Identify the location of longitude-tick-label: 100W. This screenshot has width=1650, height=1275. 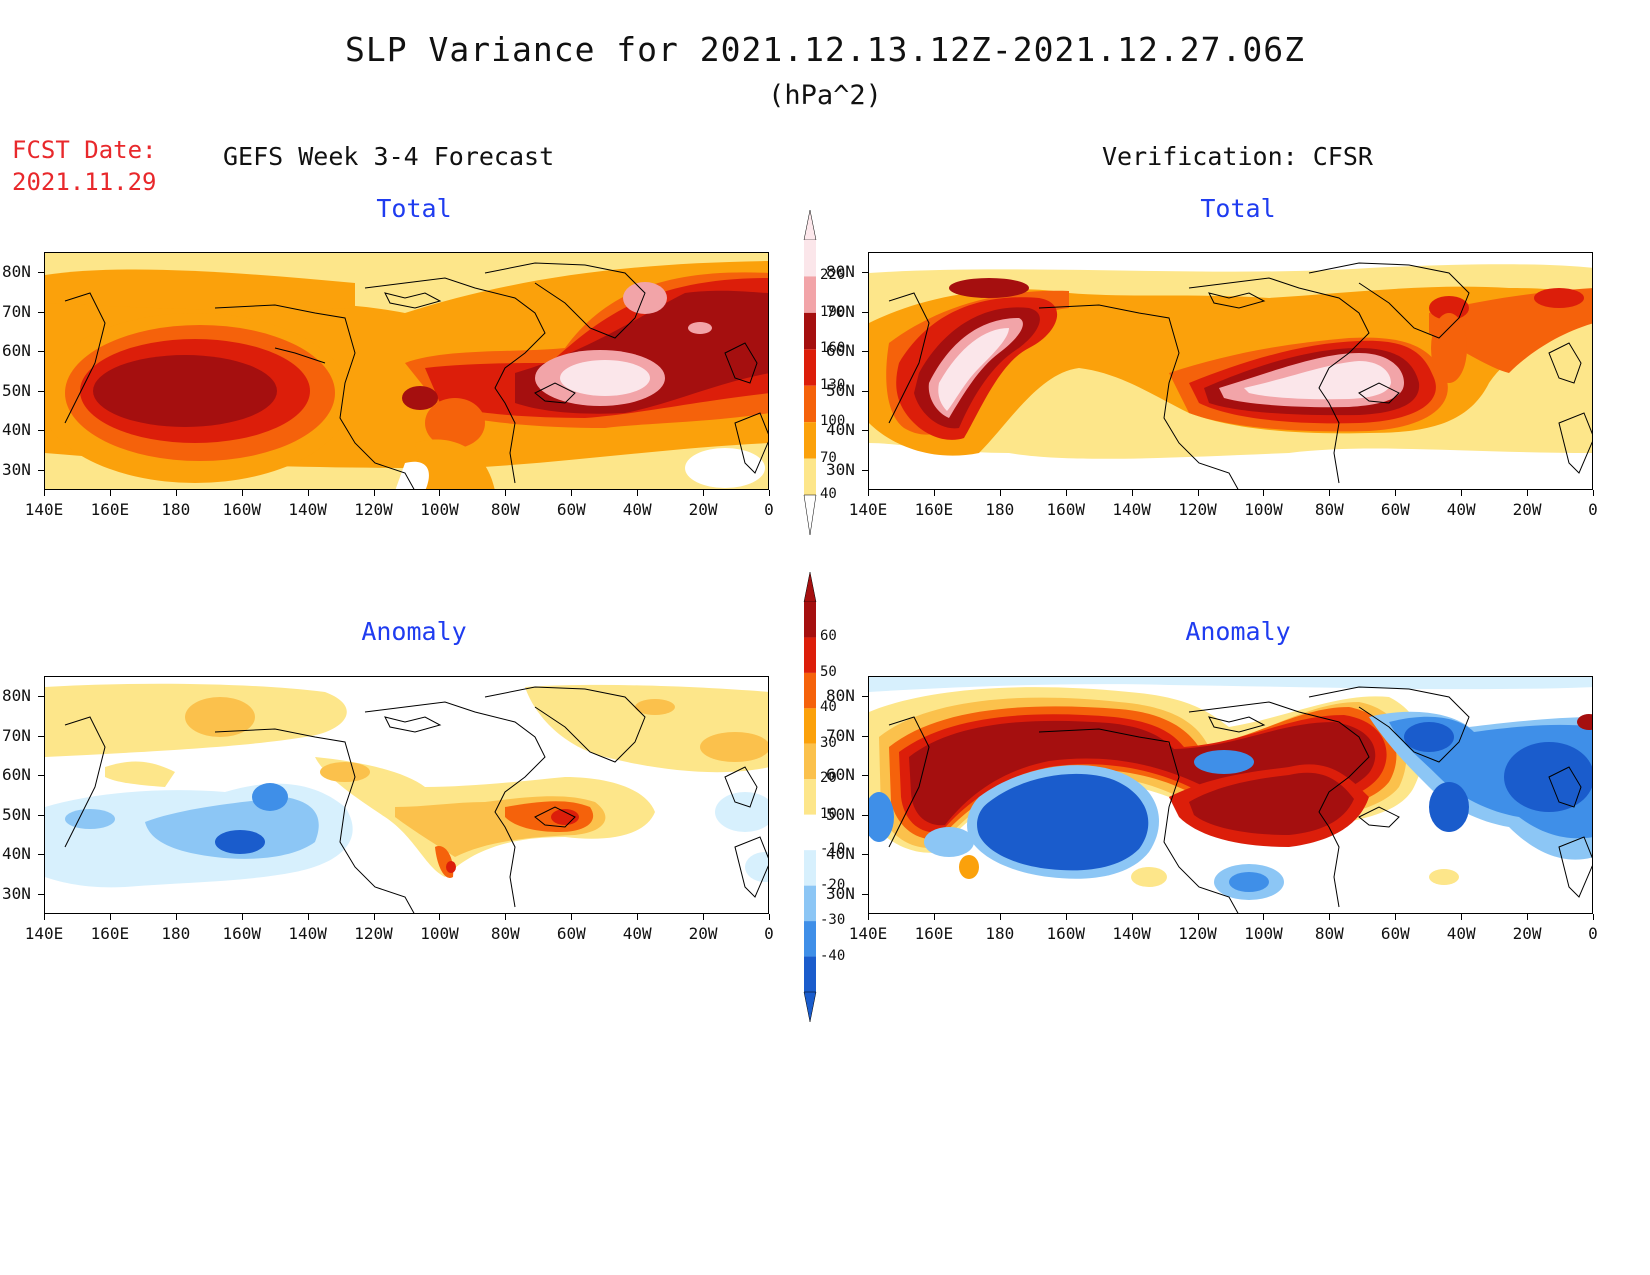
(1263, 509).